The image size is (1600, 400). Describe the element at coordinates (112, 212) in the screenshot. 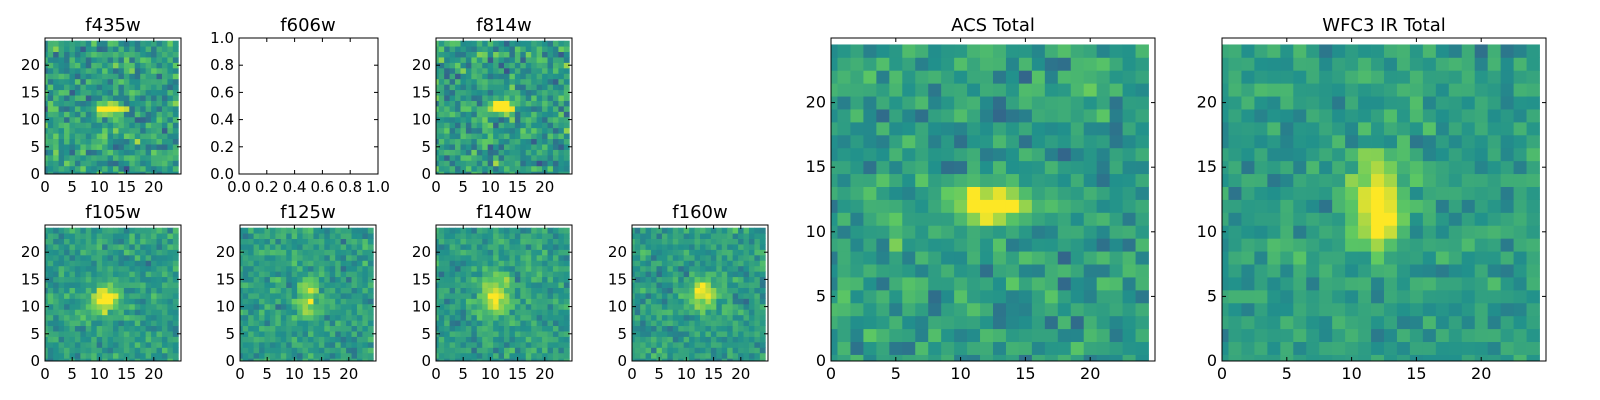

I see `panel-title: f105w` at that location.